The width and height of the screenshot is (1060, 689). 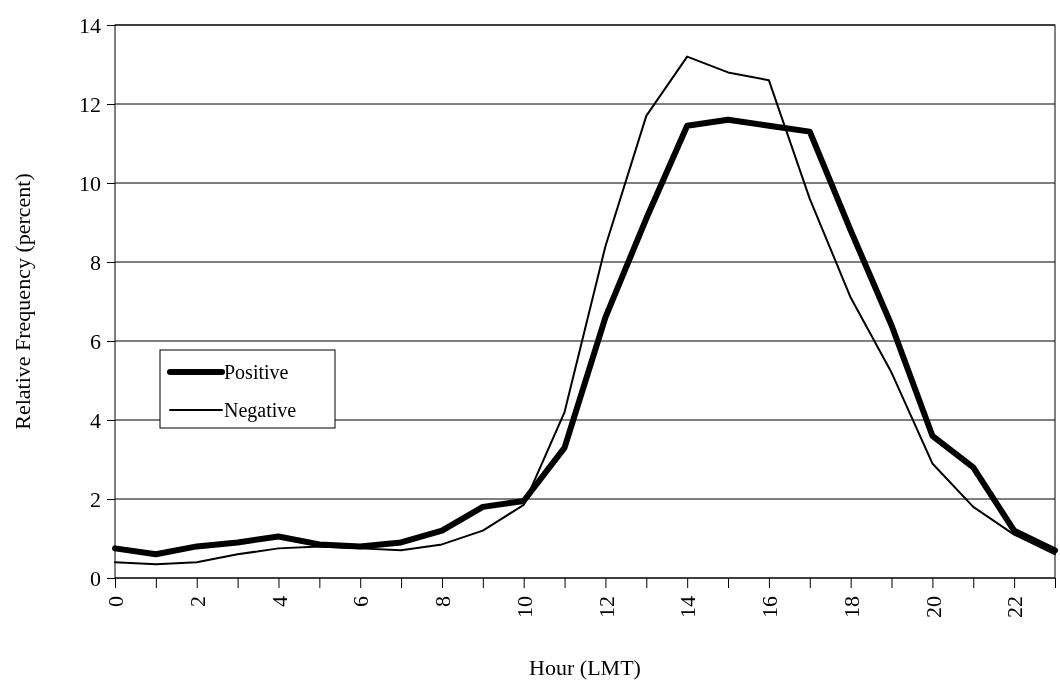 I want to click on x-tick-label: 22, so click(x=1015, y=607).